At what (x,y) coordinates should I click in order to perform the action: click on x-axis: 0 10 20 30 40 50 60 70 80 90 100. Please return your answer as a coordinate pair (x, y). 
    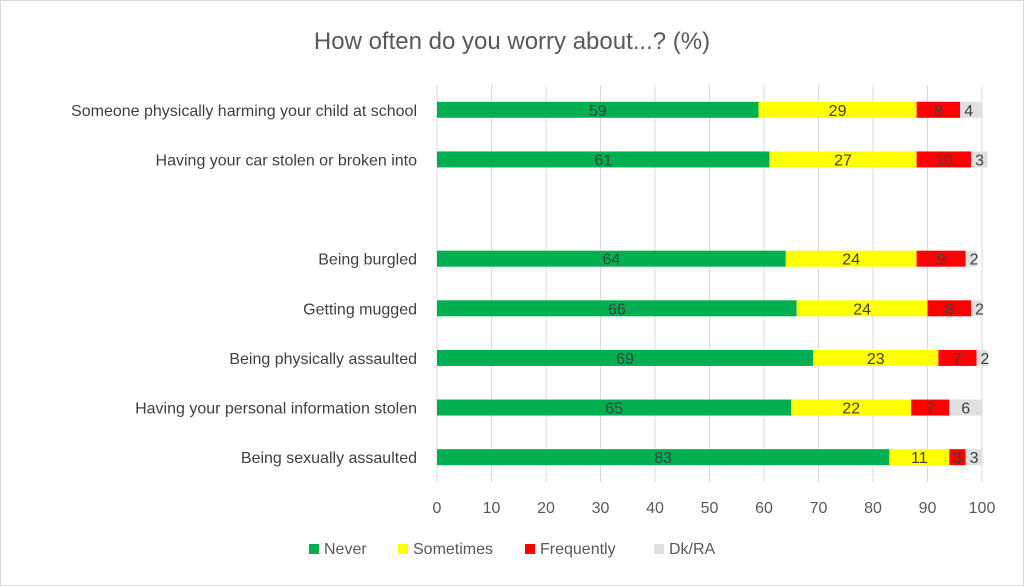
    Looking at the image, I should click on (714, 508).